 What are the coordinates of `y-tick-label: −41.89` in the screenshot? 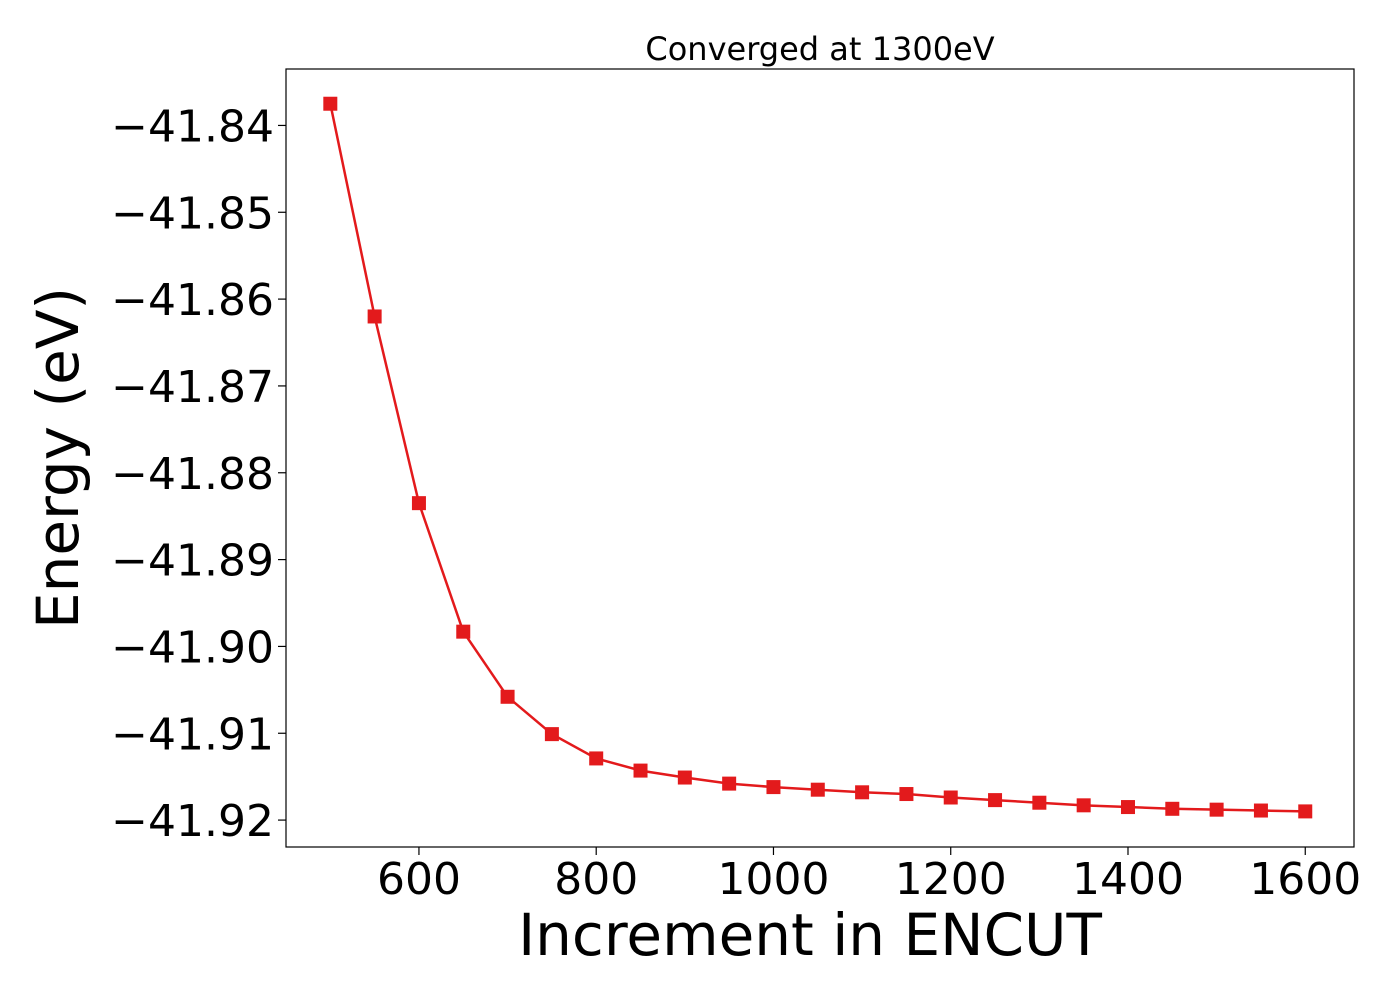 It's located at (192, 561).